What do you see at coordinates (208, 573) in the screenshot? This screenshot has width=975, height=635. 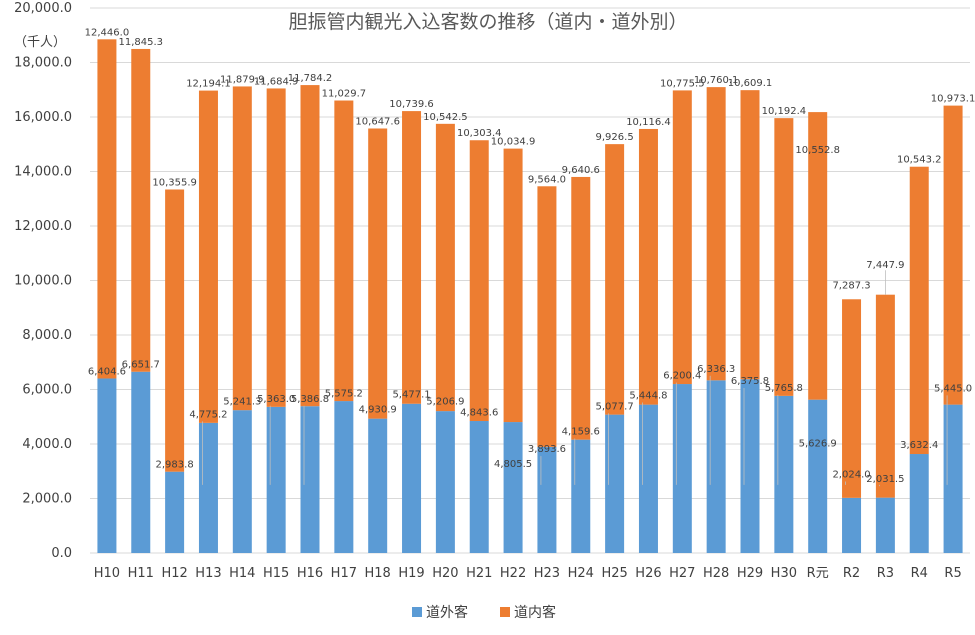 I see `x-tick-label: H13` at bounding box center [208, 573].